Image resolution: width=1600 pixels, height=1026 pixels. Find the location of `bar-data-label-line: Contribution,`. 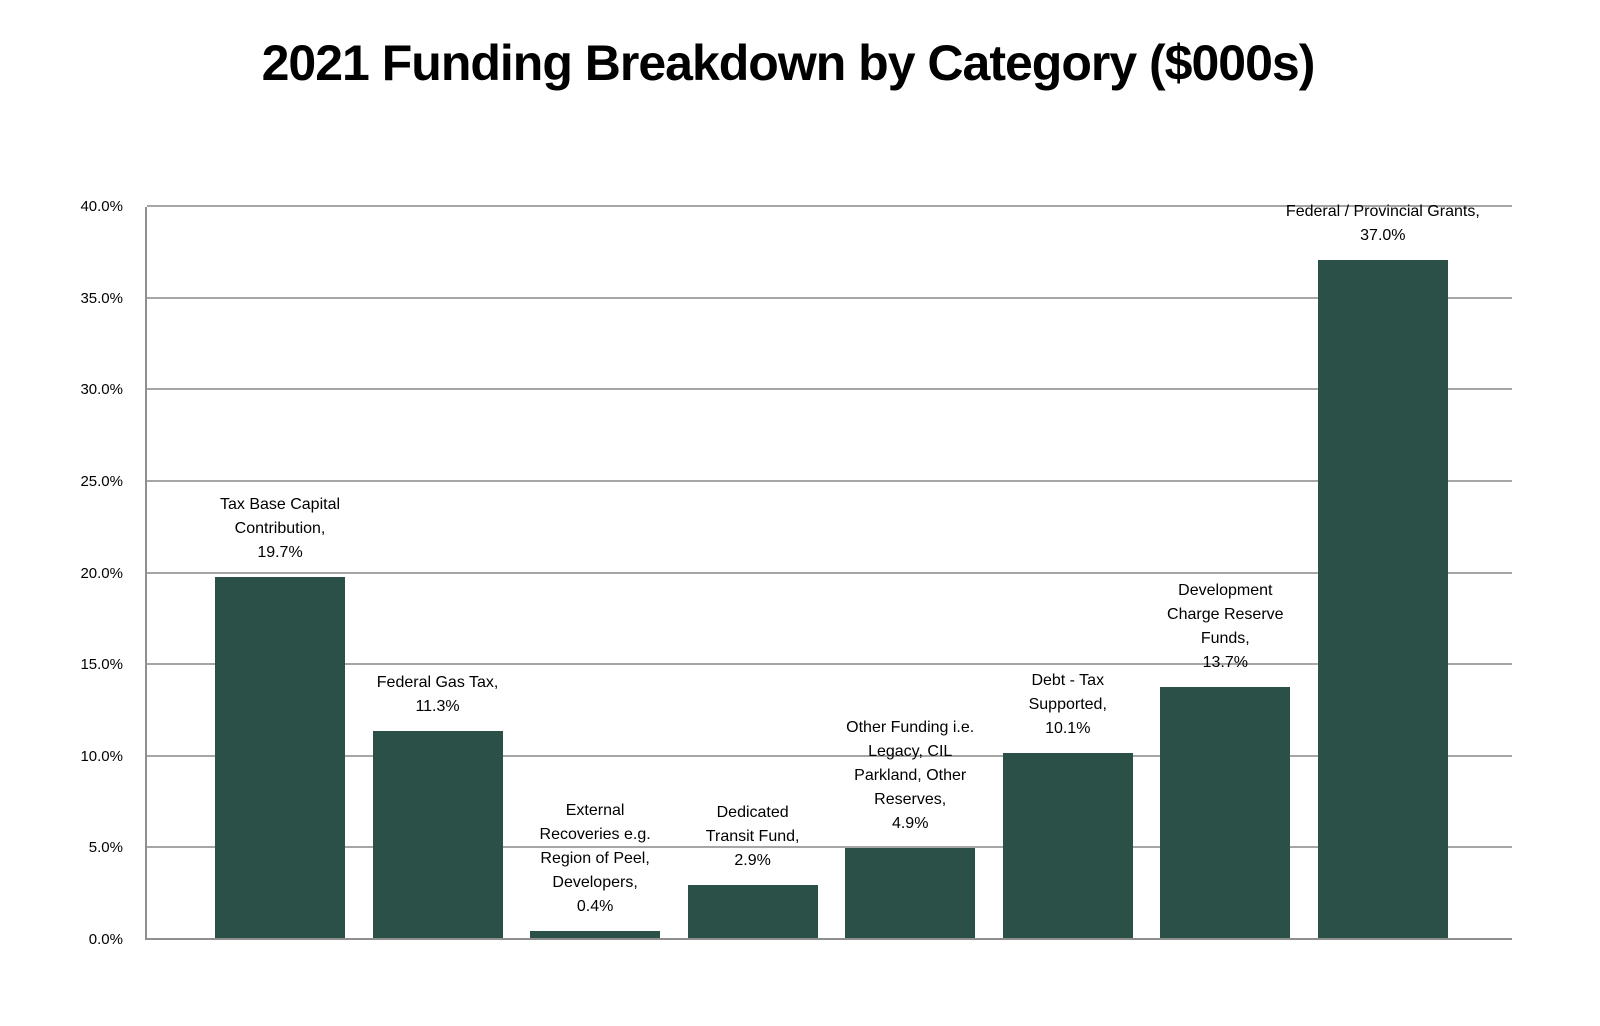

bar-data-label-line: Contribution, is located at coordinates (280, 528).